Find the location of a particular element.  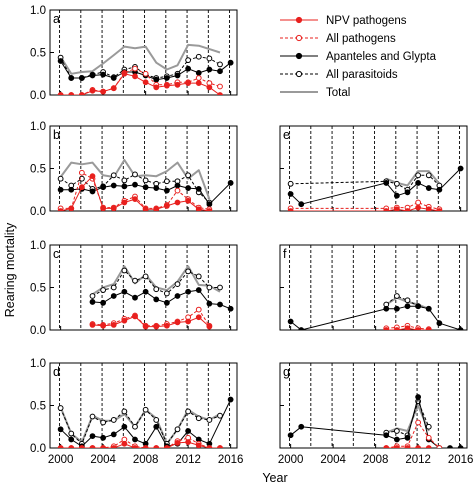

y-tick-label: 0.5 is located at coordinates (38, 170).